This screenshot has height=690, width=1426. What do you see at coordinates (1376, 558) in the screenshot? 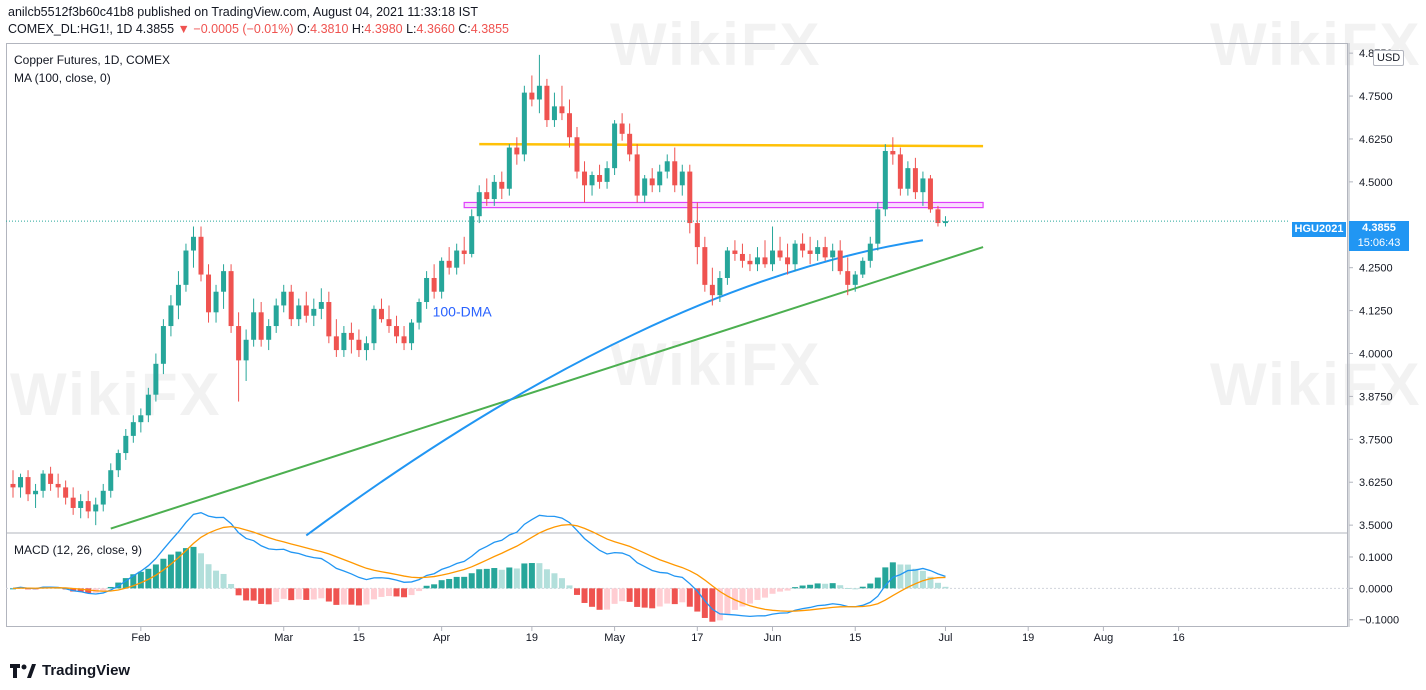
I see `macd-tick-label: 0.1000` at bounding box center [1376, 558].